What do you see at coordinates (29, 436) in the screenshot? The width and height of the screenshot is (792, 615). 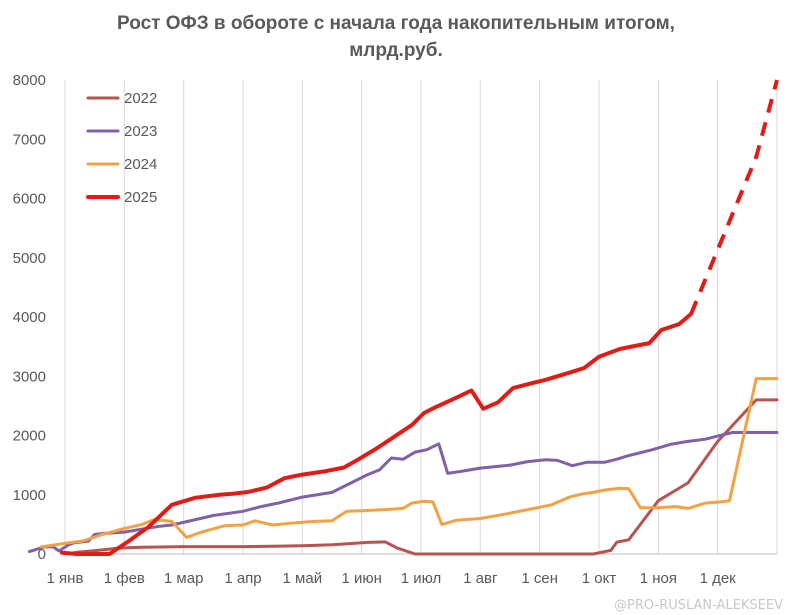 I see `y-tick-label: 2000` at bounding box center [29, 436].